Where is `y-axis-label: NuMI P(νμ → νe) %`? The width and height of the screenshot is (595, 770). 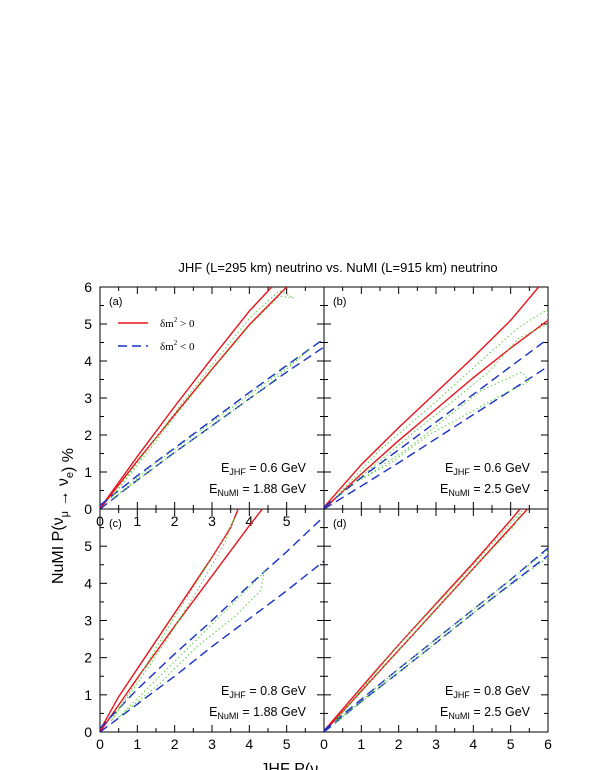 y-axis-label: NuMI P(νμ → νe) % is located at coordinates (63, 516).